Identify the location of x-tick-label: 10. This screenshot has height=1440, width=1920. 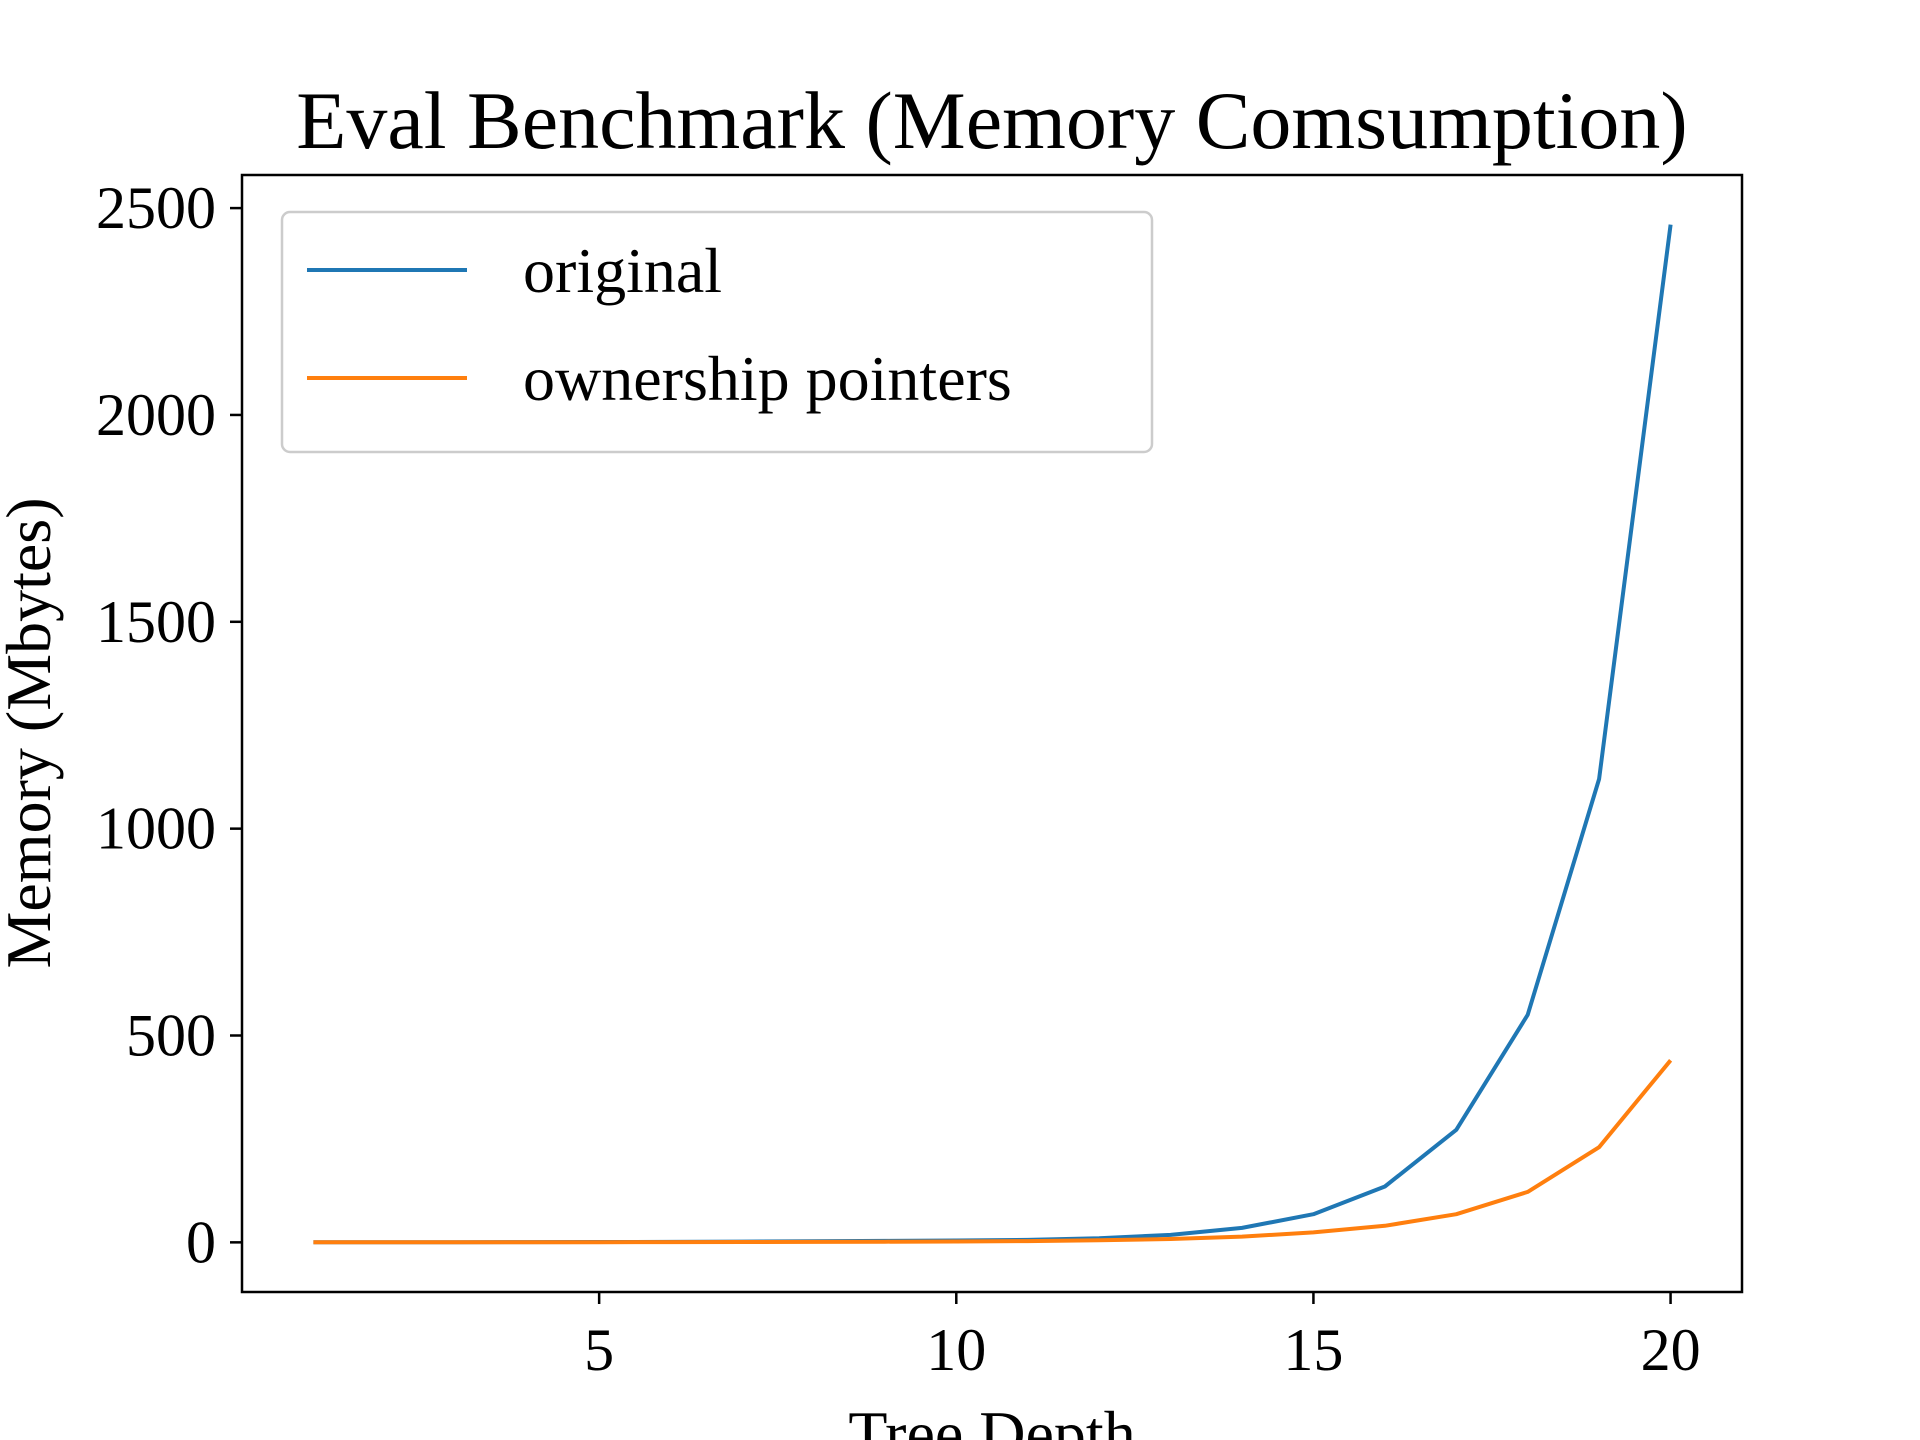
(956, 1350).